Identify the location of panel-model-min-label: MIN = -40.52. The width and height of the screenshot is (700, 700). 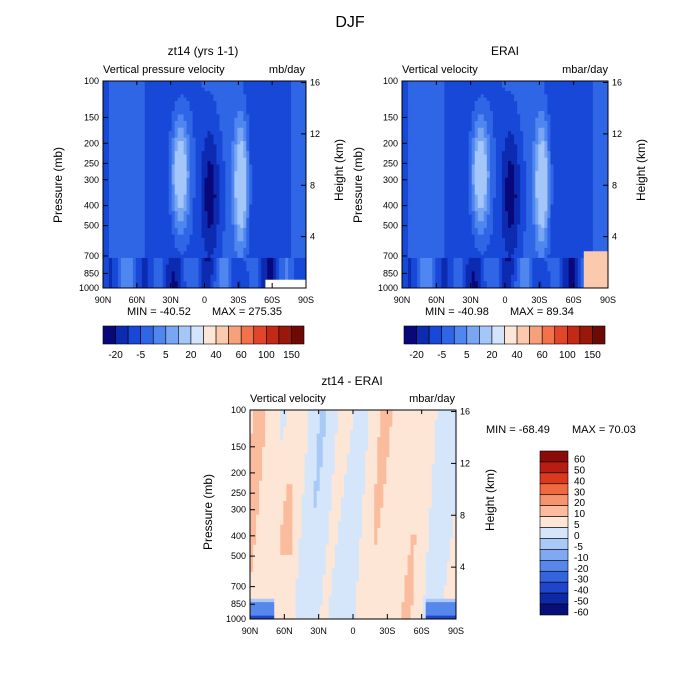
(159, 312).